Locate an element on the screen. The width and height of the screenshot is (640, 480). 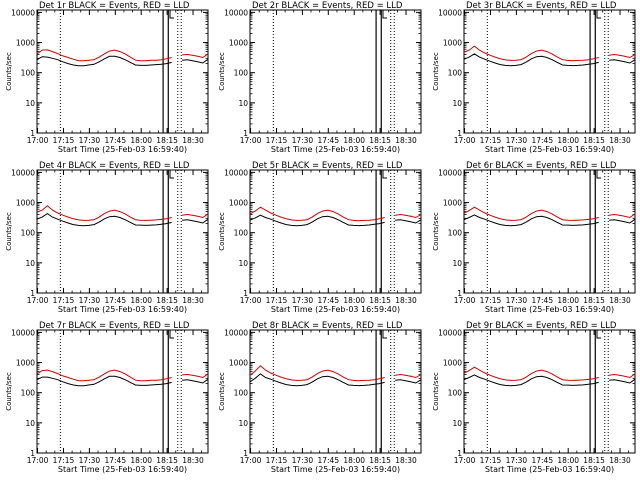
plot-title: Det 1r BLACK = Events, RED = LLD is located at coordinates (114, 6).